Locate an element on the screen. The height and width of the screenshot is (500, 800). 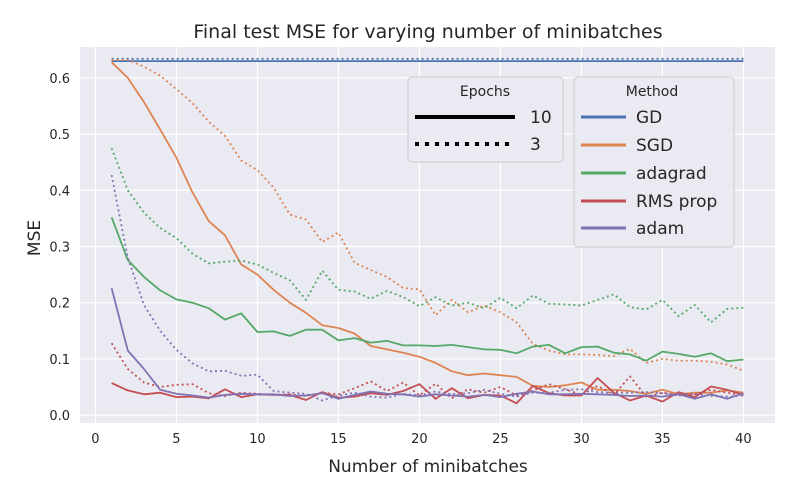
y-tick-label: 0.3 is located at coordinates (59, 248).